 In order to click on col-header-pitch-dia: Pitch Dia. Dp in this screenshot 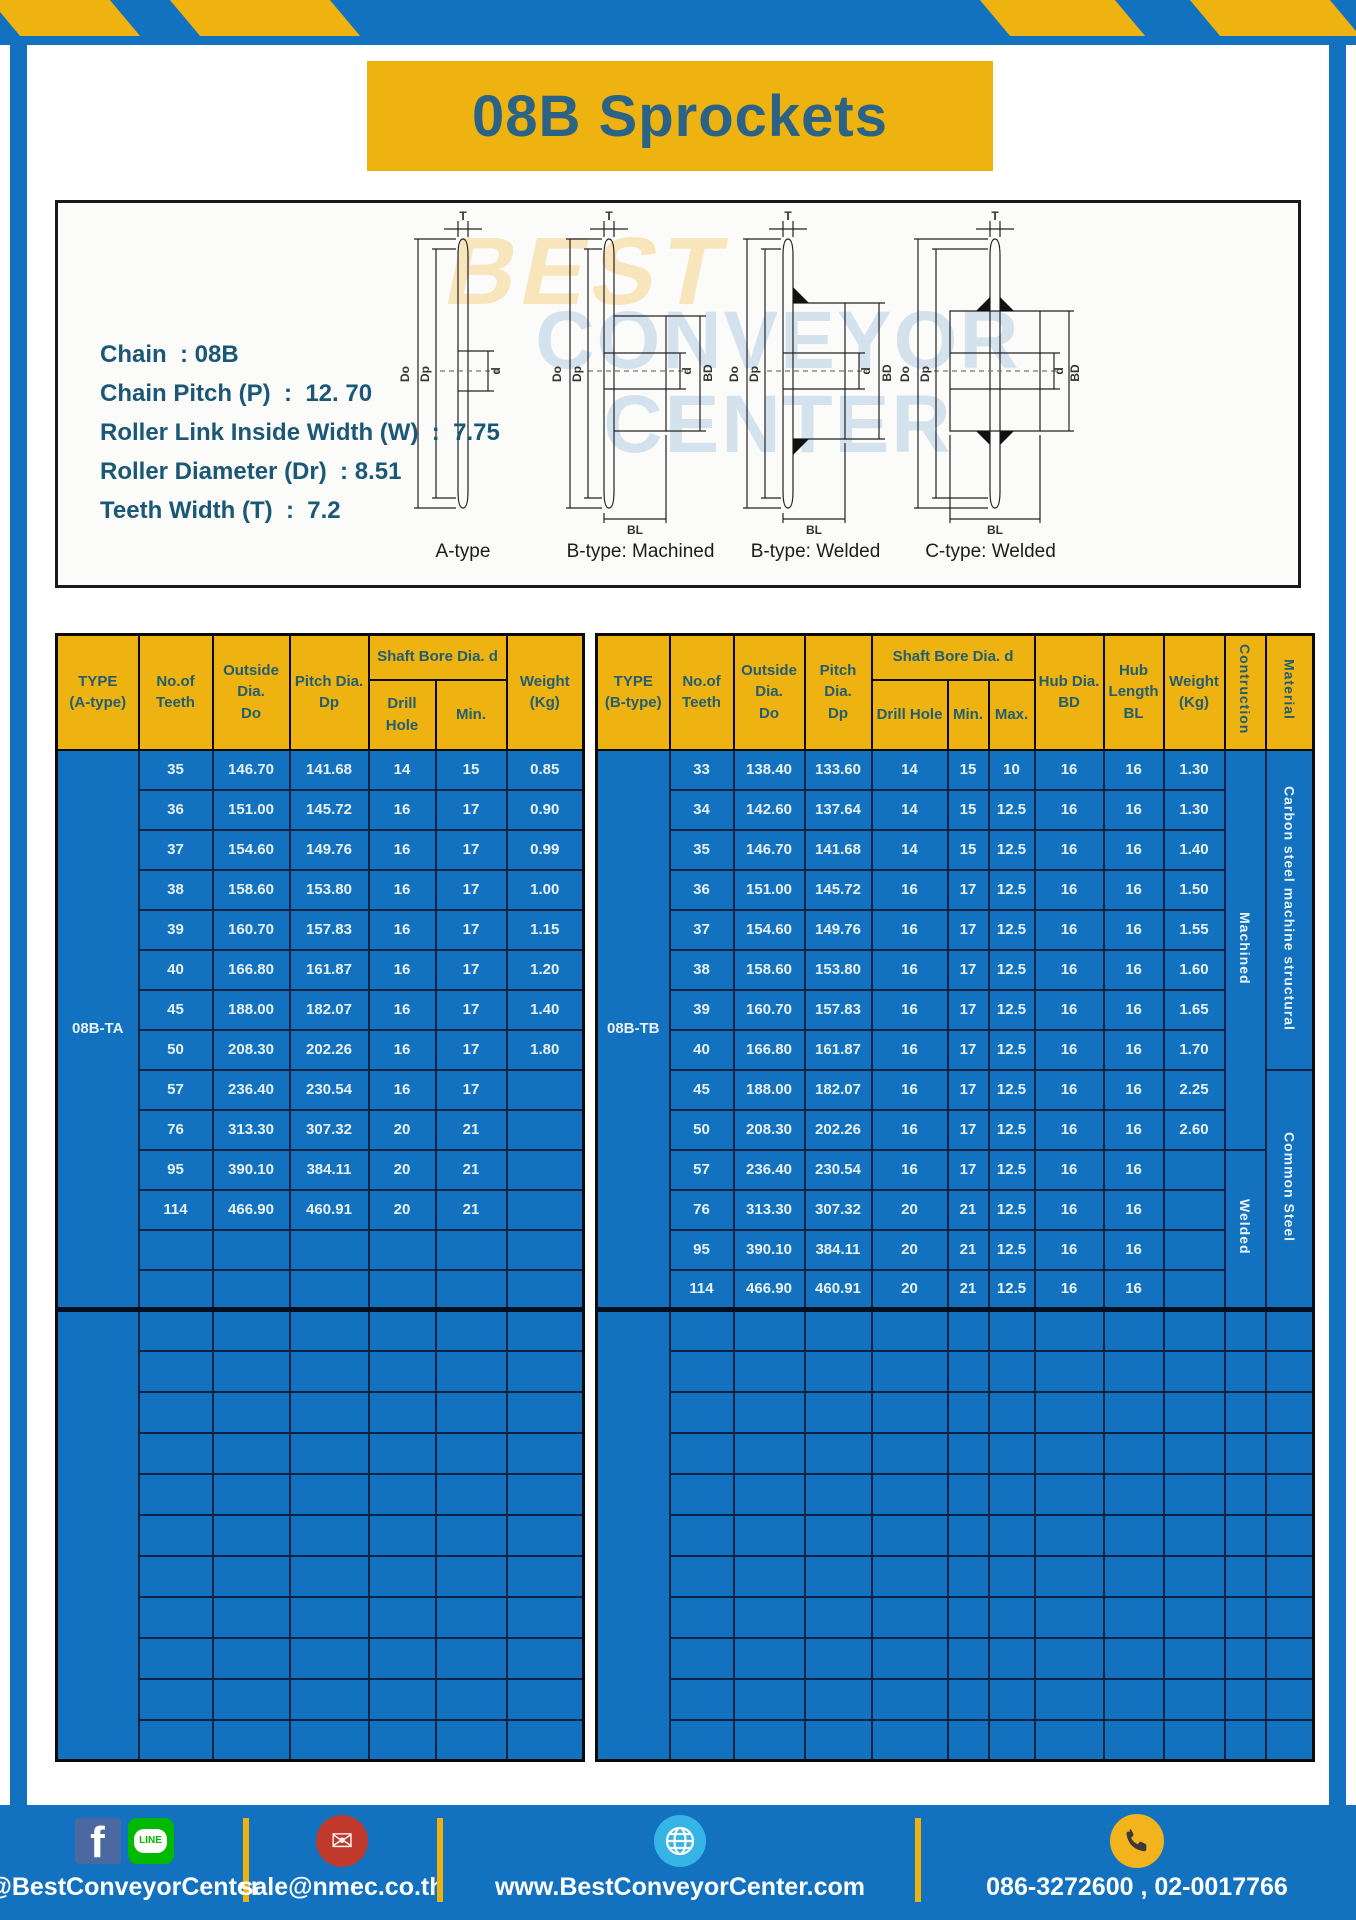, I will do `click(329, 692)`.